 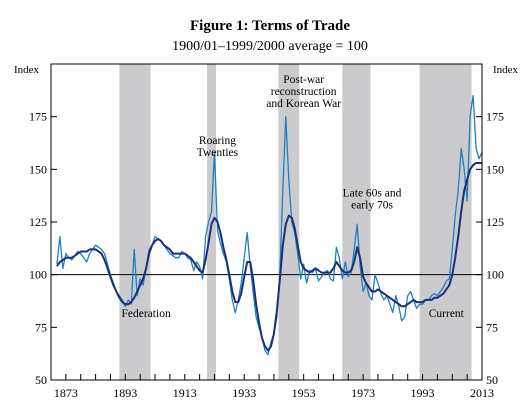 What do you see at coordinates (38, 275) in the screenshot?
I see `y-tick-label-left: 100` at bounding box center [38, 275].